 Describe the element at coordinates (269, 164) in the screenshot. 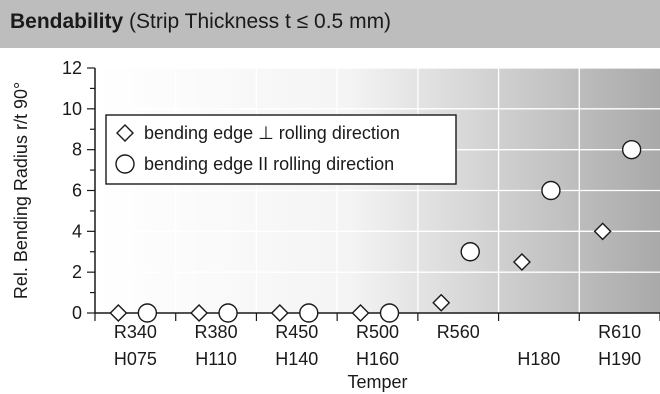

I see `legend-label: bending edge II rolling direction` at that location.